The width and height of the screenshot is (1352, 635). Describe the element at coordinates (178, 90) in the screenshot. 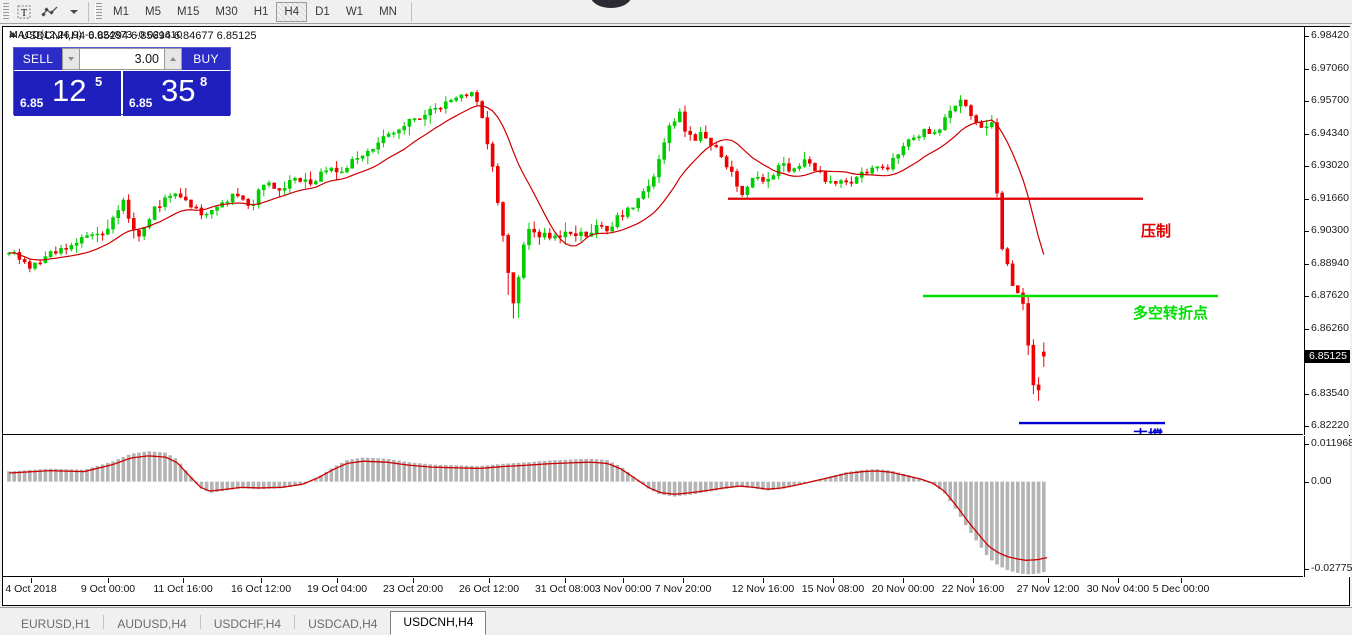

I see `buy-price-big: 35` at that location.